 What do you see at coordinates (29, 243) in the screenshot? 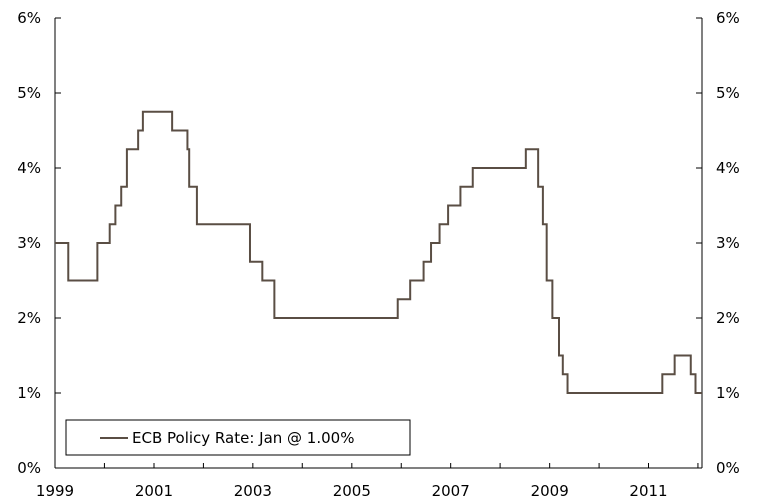
I see `y-tick-label-left: 3%` at bounding box center [29, 243].